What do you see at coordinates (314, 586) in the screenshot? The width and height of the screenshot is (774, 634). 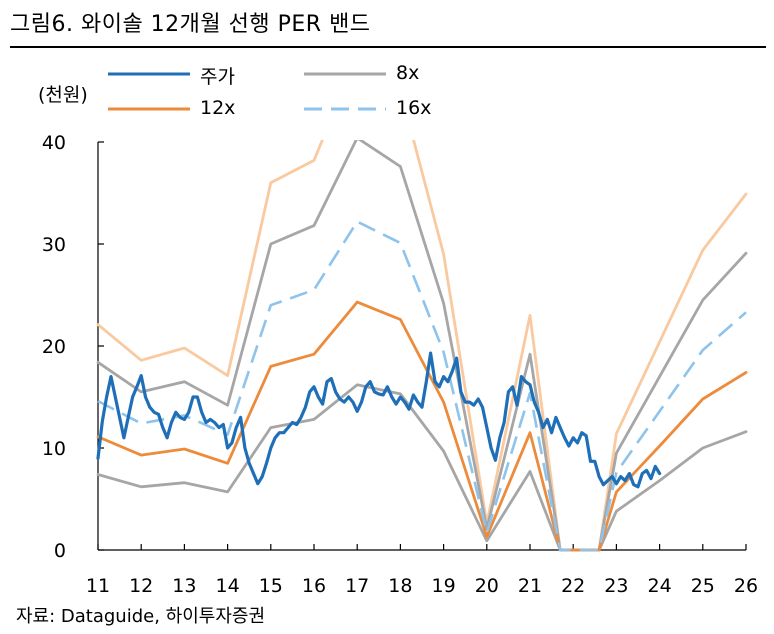 I see `x-tick-label: 16` at bounding box center [314, 586].